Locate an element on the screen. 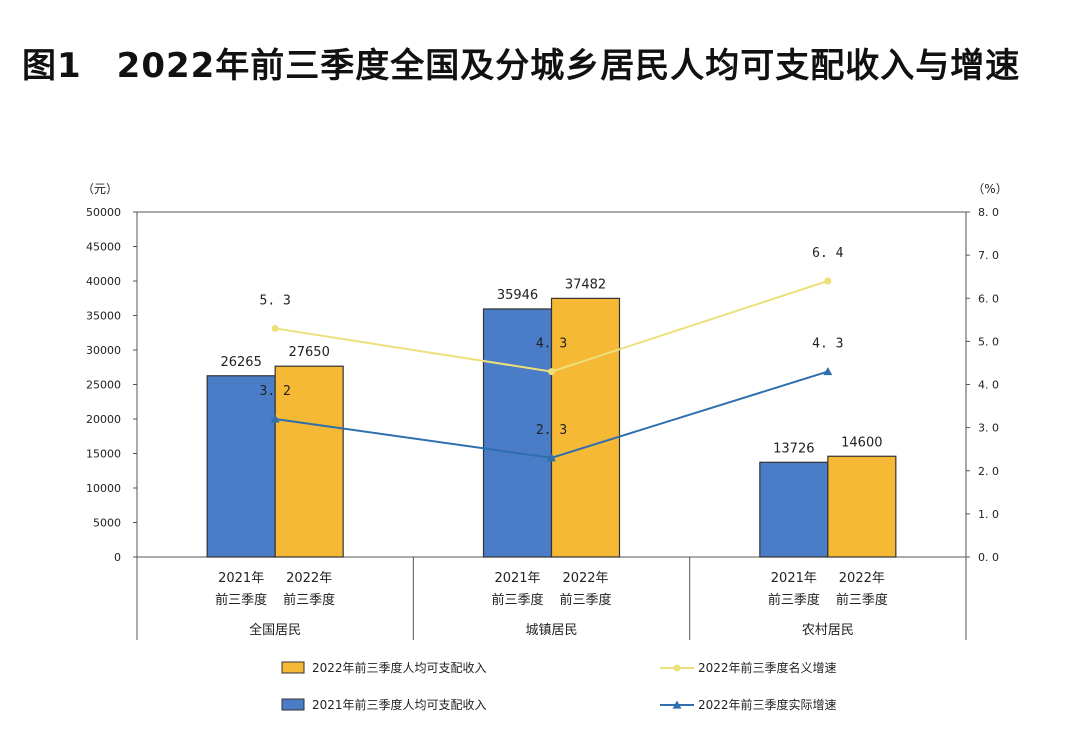 The height and width of the screenshot is (752, 1080). left-tick-label: 25000 is located at coordinates (103, 385).